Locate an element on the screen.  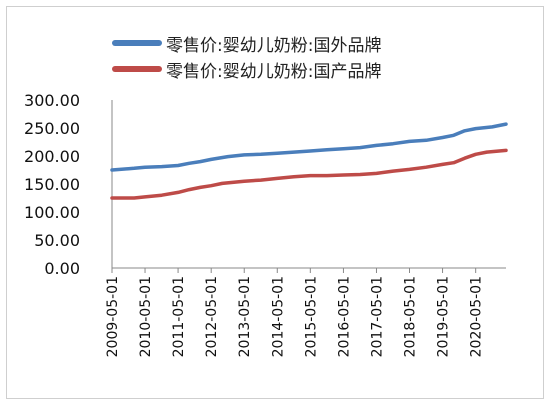
legend-swatch-domestic-brand is located at coordinates (137, 69).